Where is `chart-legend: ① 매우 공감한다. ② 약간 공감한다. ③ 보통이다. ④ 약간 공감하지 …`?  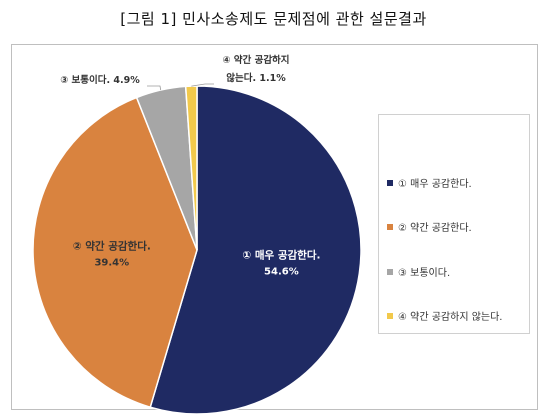
chart-legend: ① 매우 공감한다. ② 약간 공감한다. ③ 보통이다. ④ 약간 공감하지 … is located at coordinates (454, 224).